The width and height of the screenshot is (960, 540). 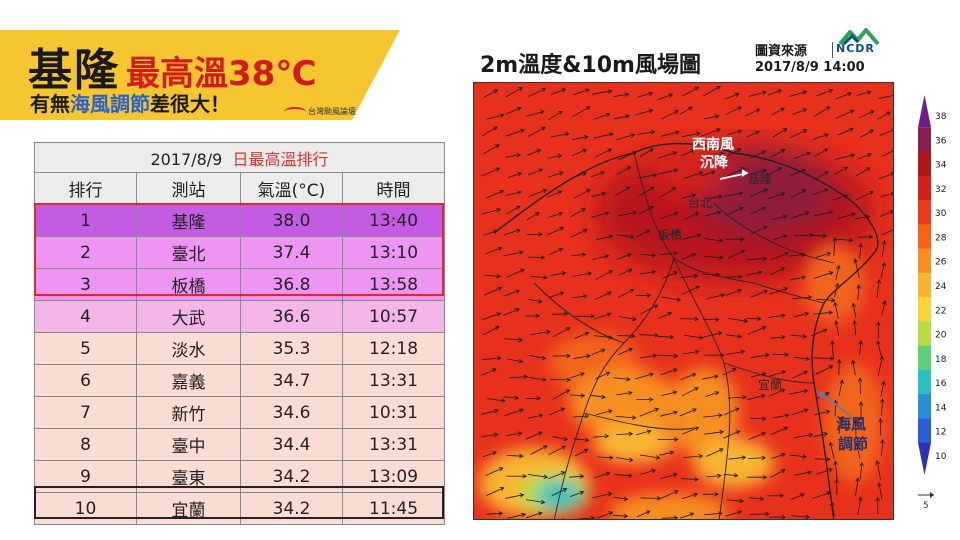 What do you see at coordinates (940, 433) in the screenshot?
I see `colorbar-tick-label: 12` at bounding box center [940, 433].